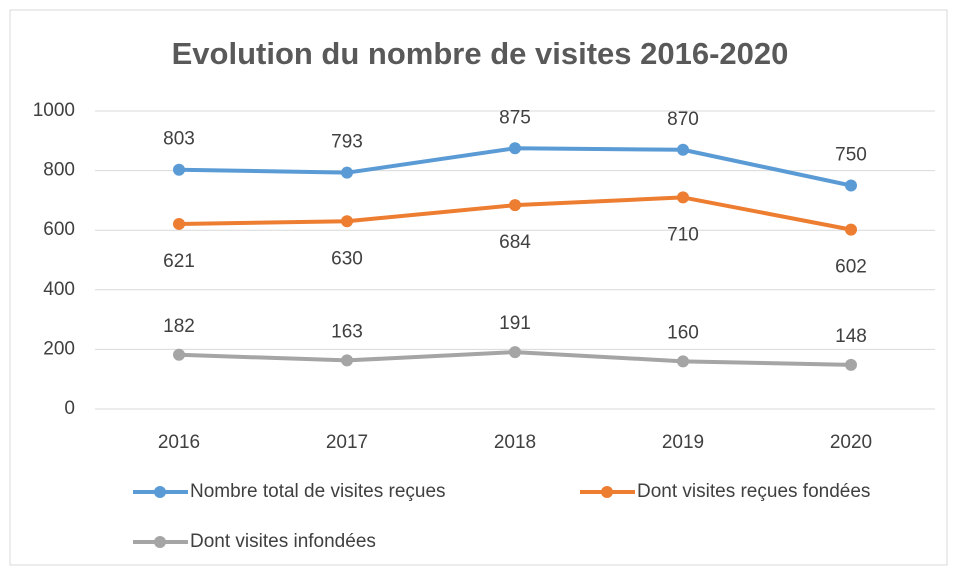 The width and height of the screenshot is (958, 571). I want to click on data-label: 750, so click(851, 155).